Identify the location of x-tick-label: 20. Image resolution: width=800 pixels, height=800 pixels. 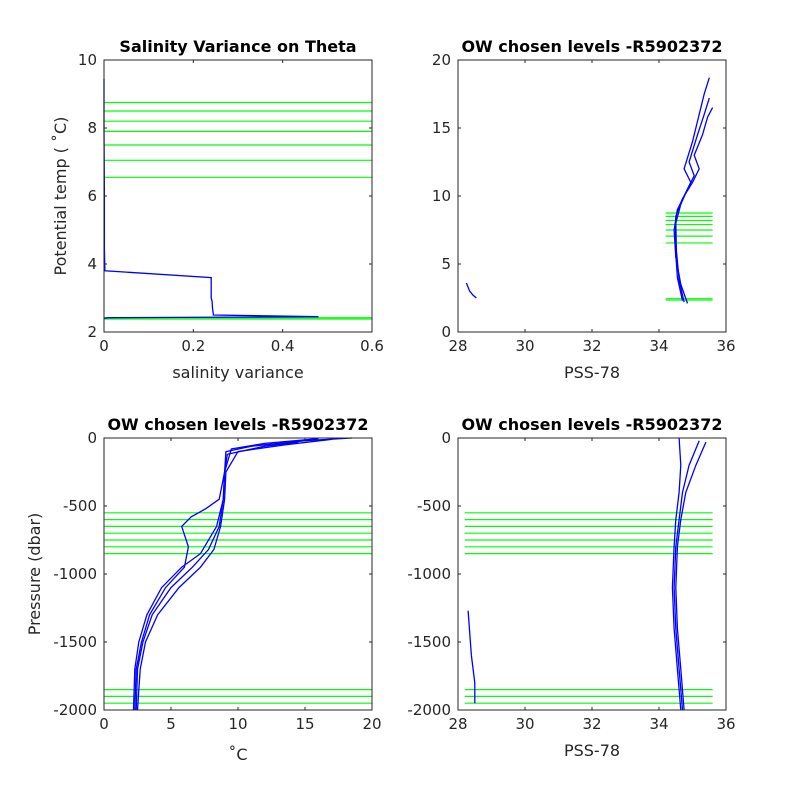
(371, 724).